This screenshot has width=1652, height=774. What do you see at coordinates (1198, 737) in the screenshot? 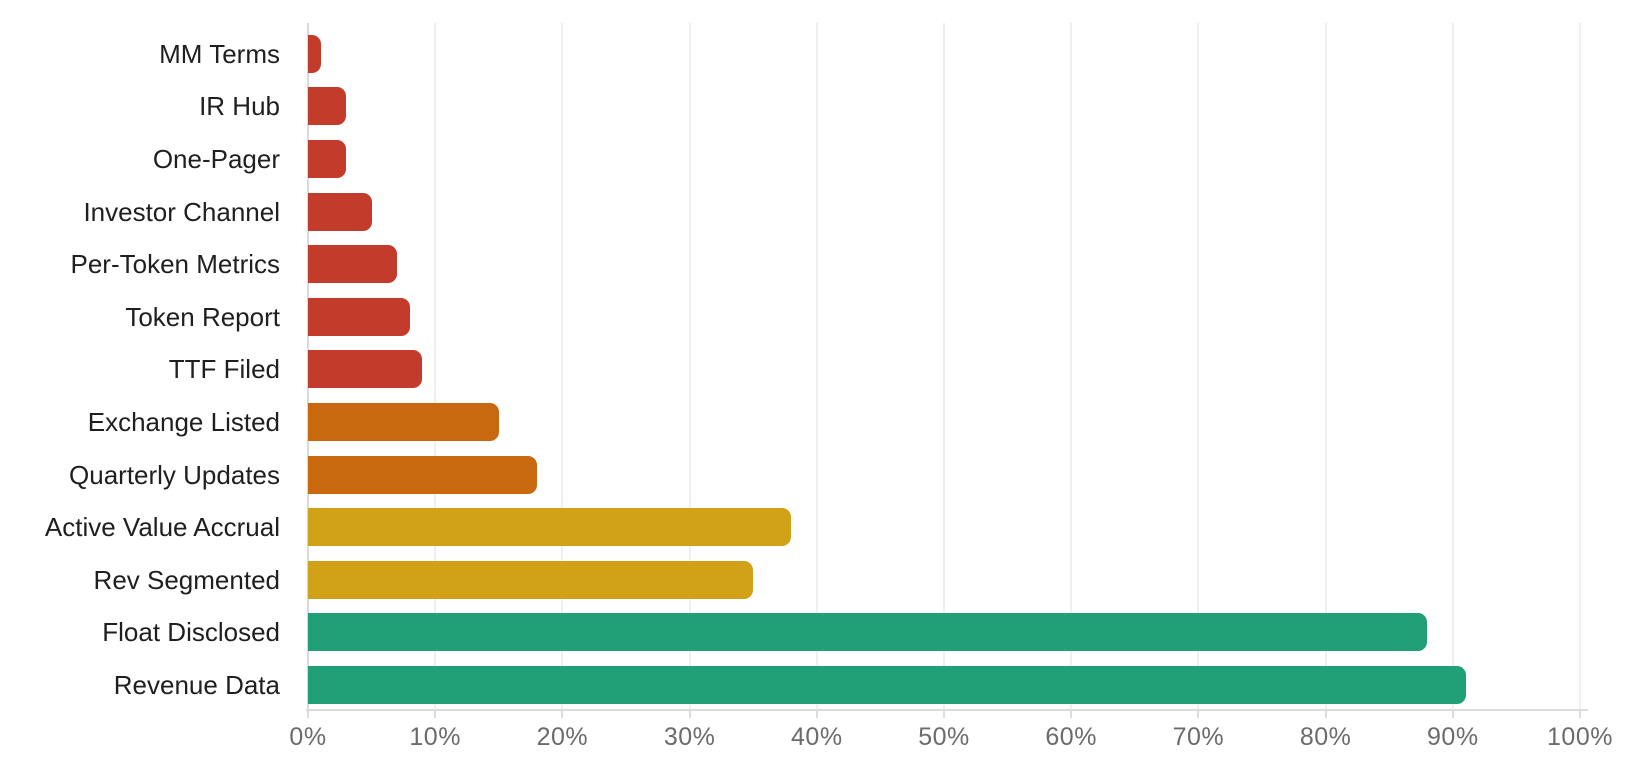
I see `x-tick-label: 70%` at bounding box center [1198, 737].